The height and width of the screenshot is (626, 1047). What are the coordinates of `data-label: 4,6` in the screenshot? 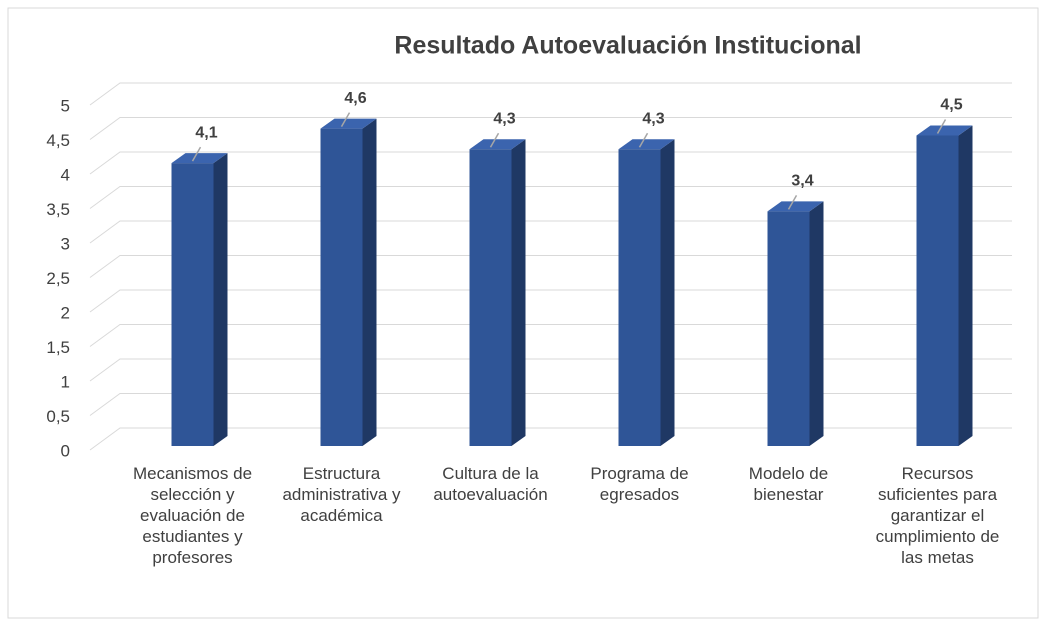 It's located at (355, 98).